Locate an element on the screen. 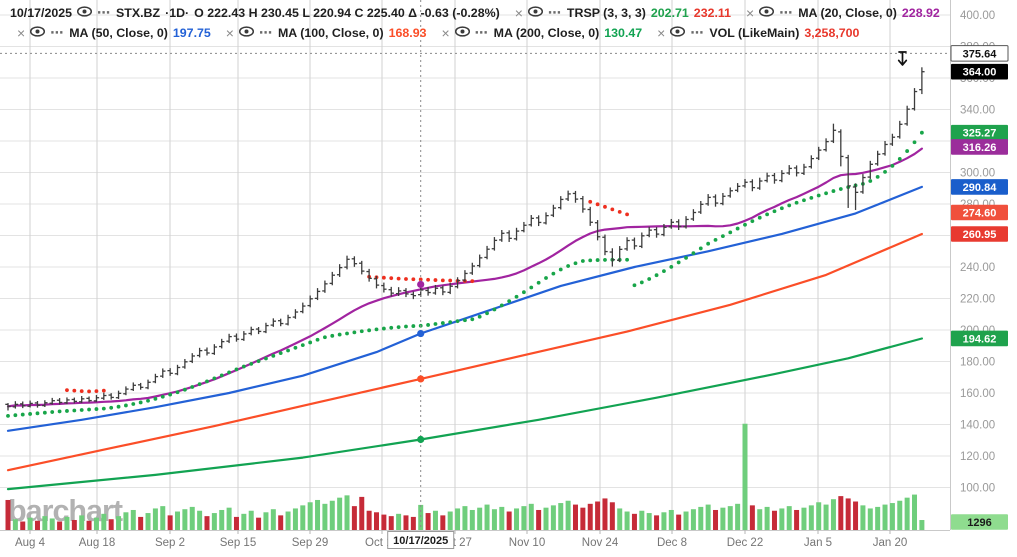 Image resolution: width=1017 pixels, height=557 pixels. x-axis-label: Aug 18 is located at coordinates (97, 543).